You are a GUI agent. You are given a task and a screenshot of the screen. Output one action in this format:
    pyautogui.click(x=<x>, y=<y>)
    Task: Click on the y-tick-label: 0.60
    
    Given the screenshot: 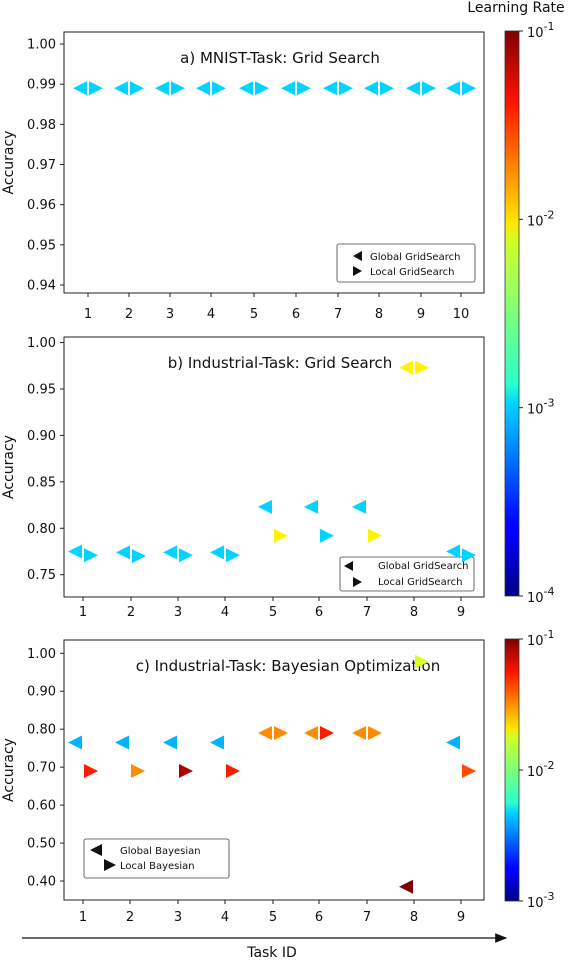 What is the action you would take?
    pyautogui.click(x=41, y=806)
    